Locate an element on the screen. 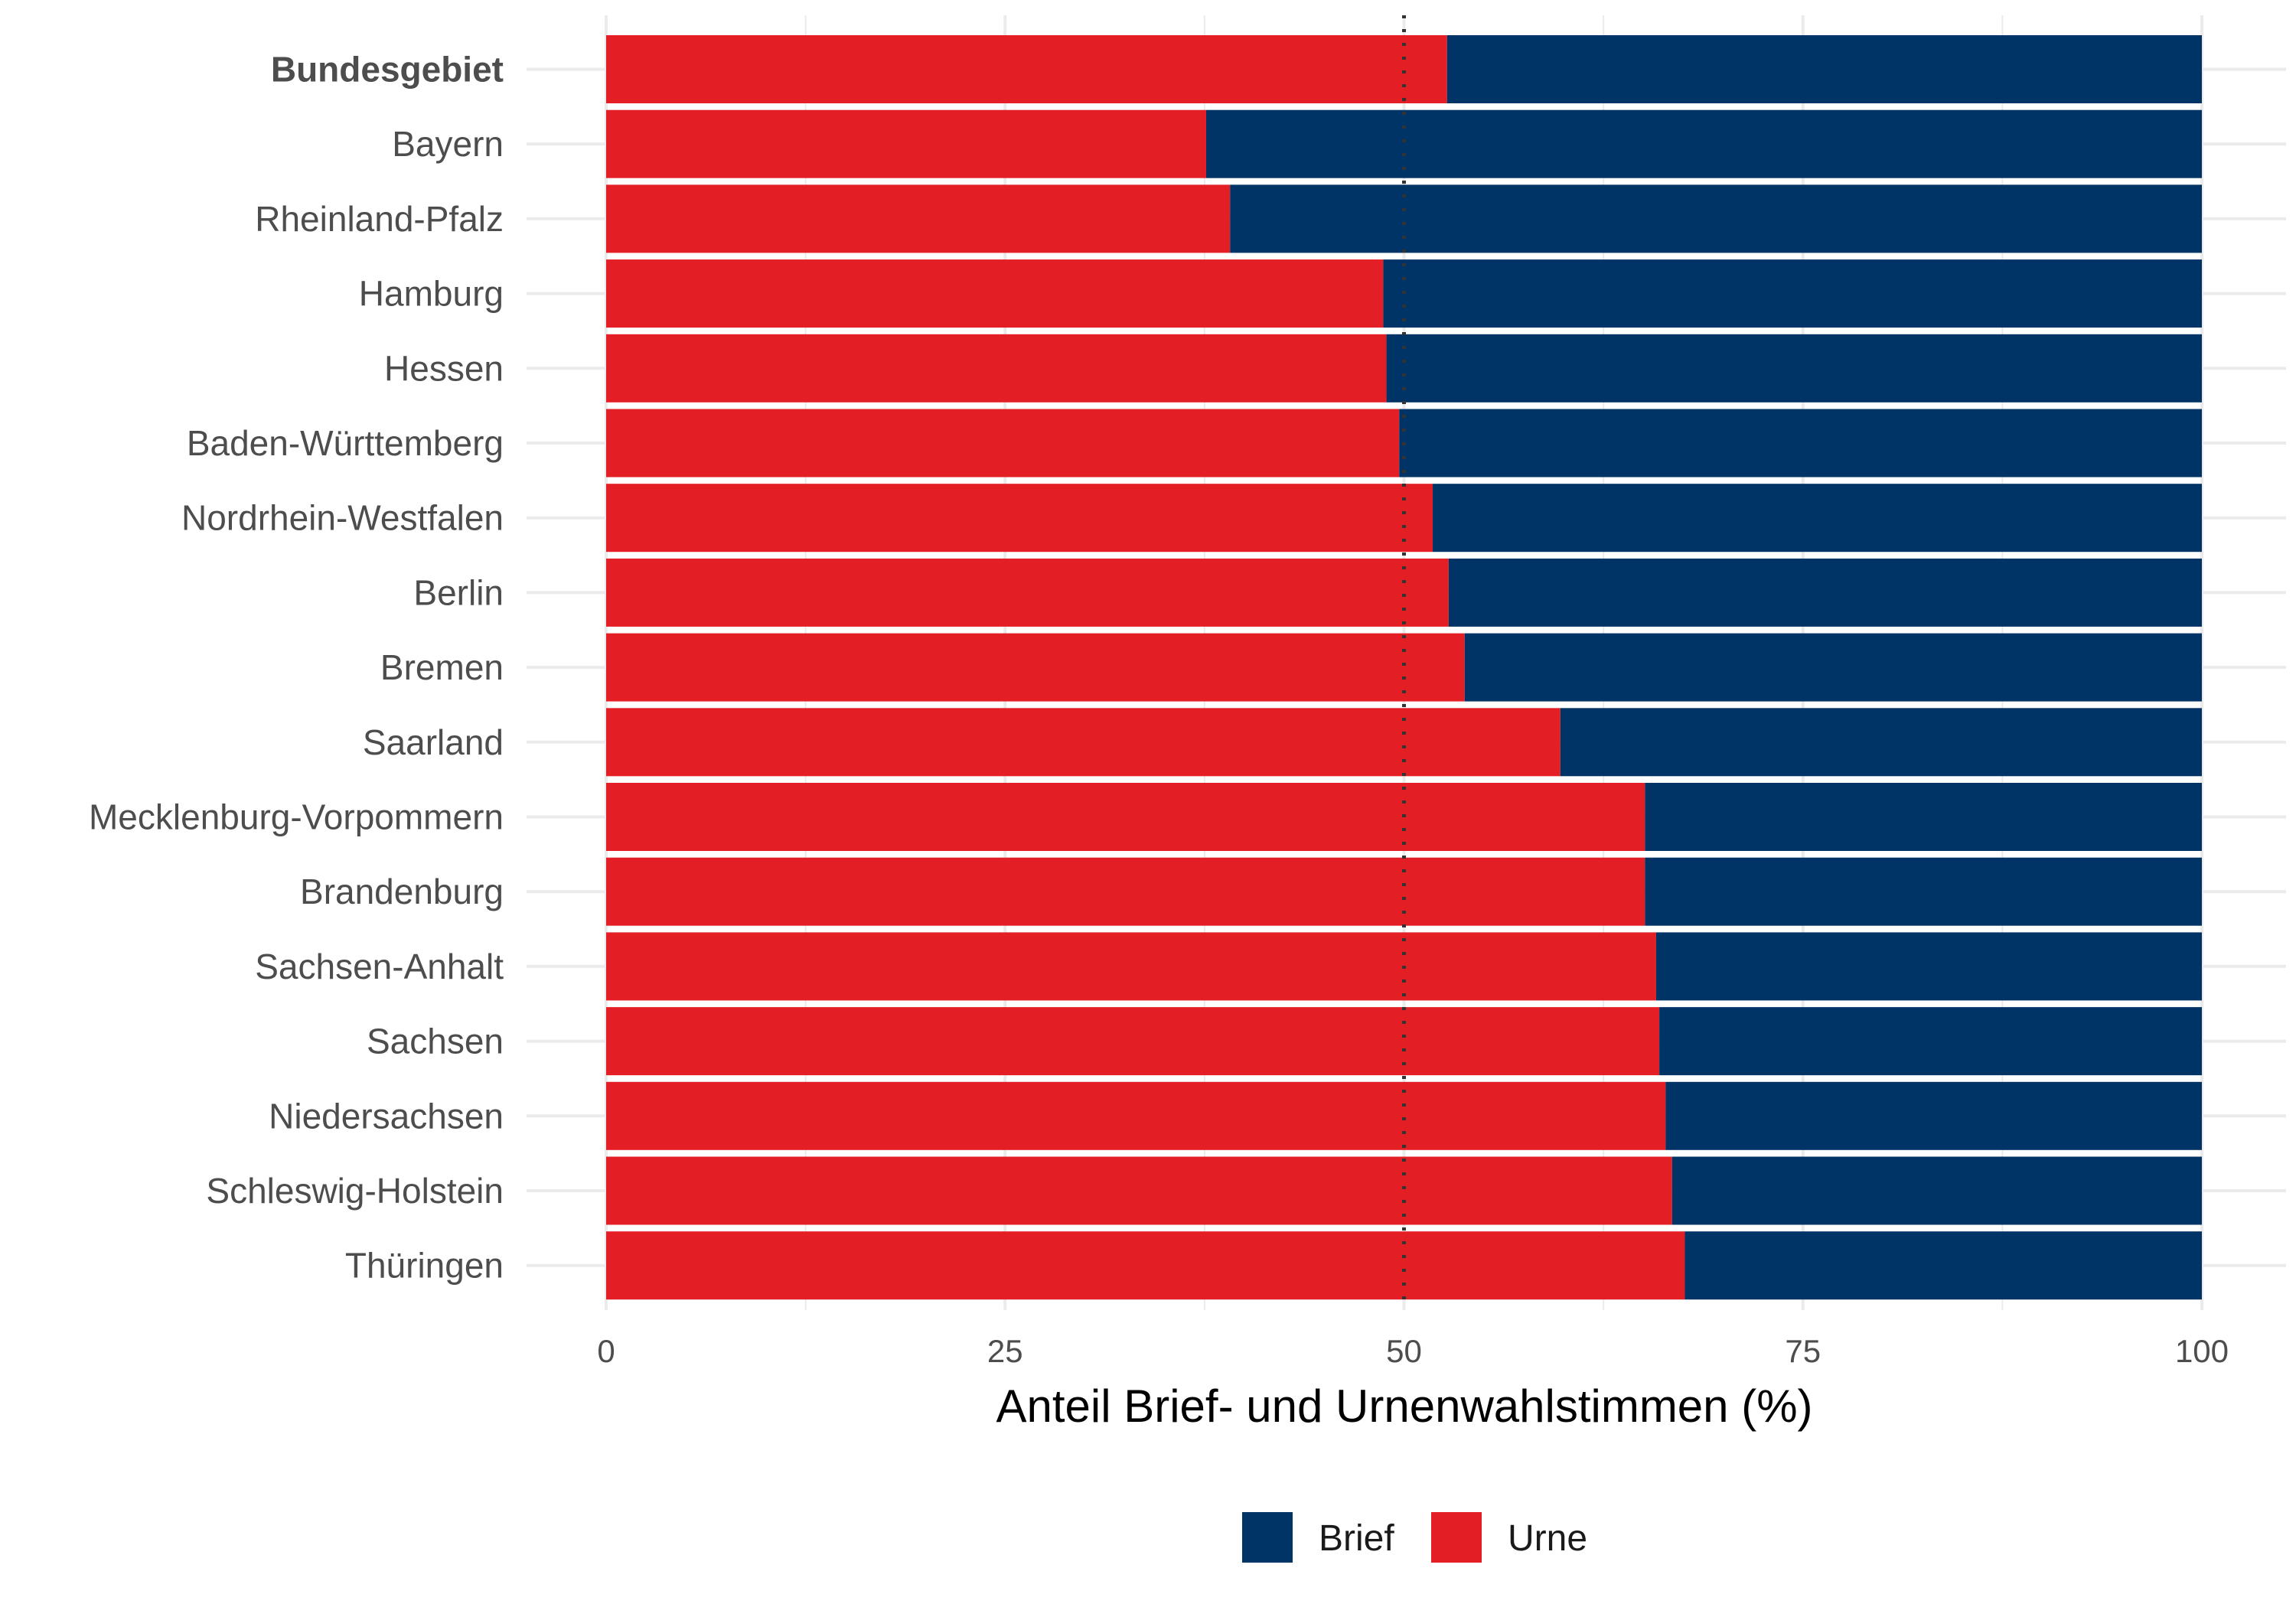 This screenshot has height=1607, width=2296. x-tick-label: 50 is located at coordinates (1404, 1351).